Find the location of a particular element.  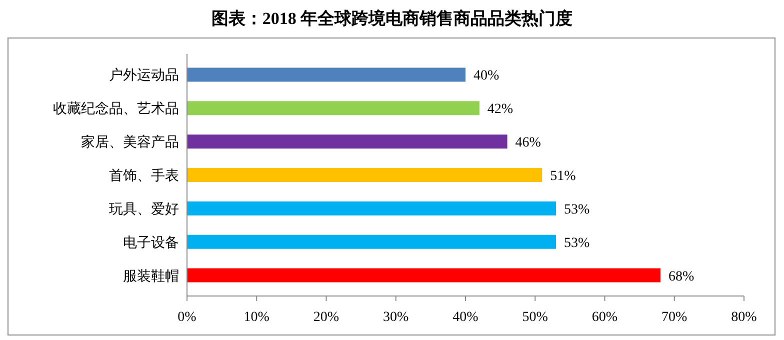

x-tick-label: 60% is located at coordinates (605, 317).